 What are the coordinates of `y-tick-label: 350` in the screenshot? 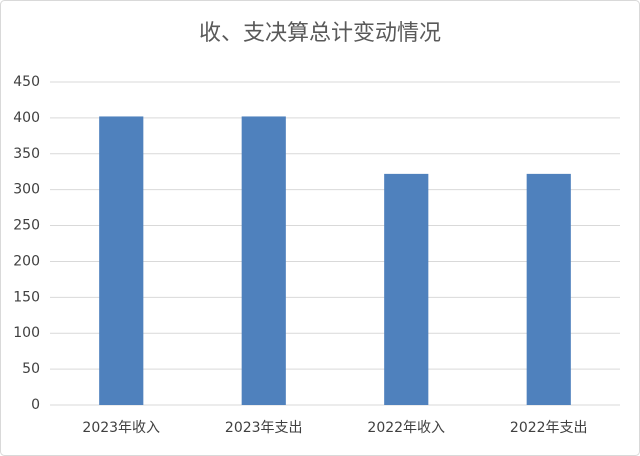 It's located at (26, 154).